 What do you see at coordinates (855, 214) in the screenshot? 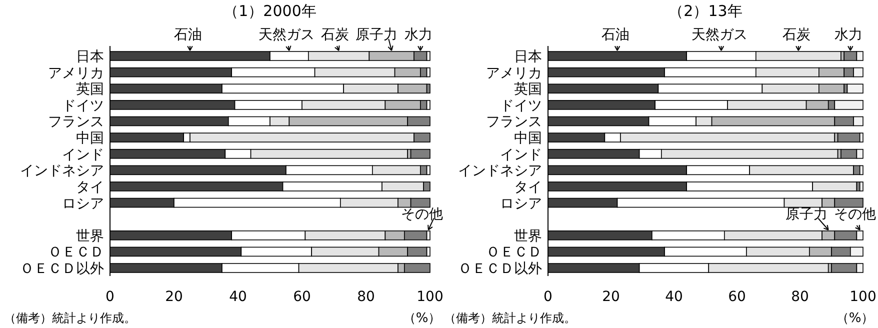
I see `legend-label: その他` at bounding box center [855, 214].